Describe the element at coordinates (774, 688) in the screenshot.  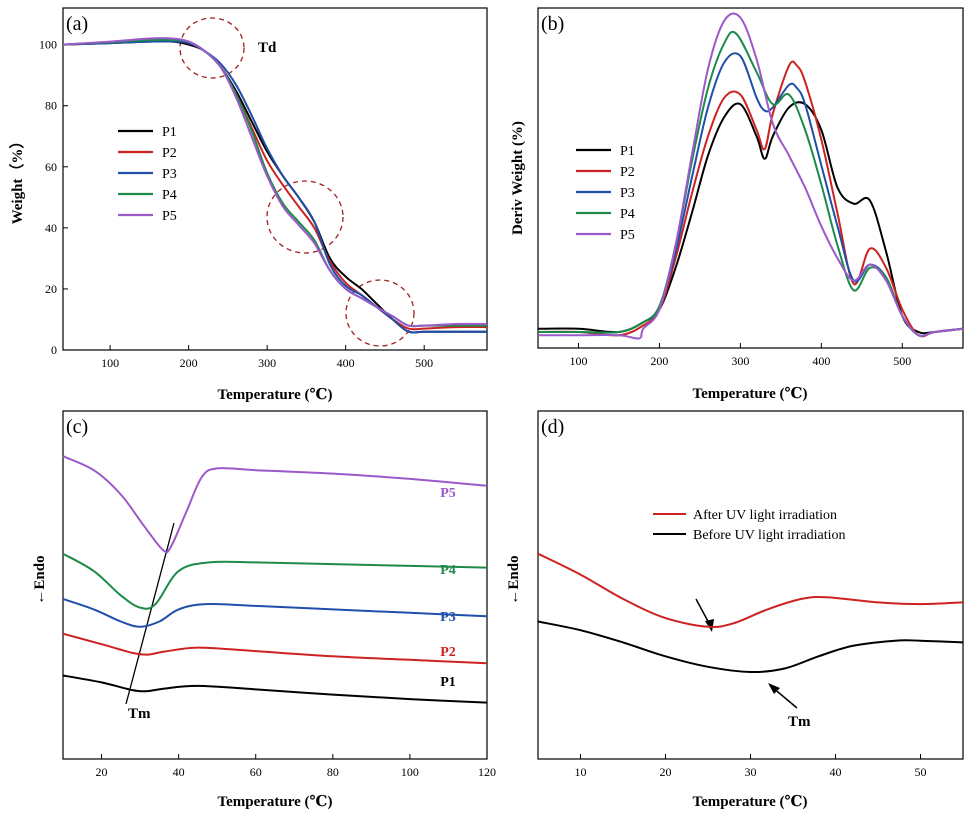
I see `before-uv-tm-arrow-head` at that location.